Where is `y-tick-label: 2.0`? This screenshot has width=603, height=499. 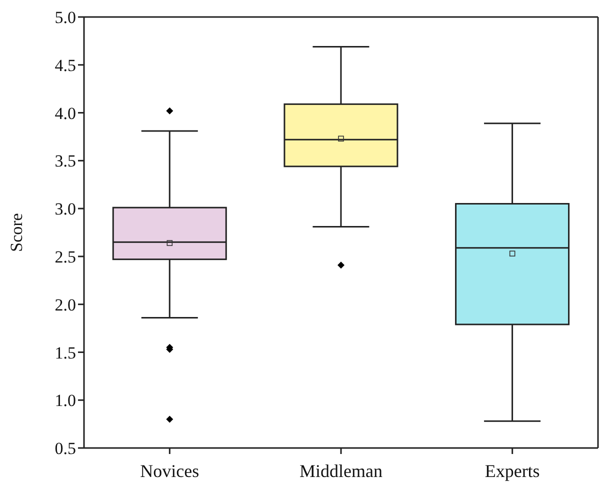
y-tick-label: 2.0 is located at coordinates (65, 304).